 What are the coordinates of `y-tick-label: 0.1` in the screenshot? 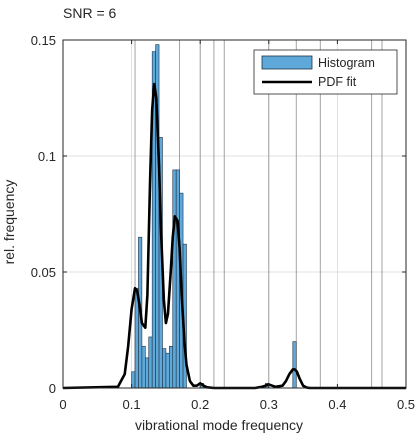 It's located at (47, 156).